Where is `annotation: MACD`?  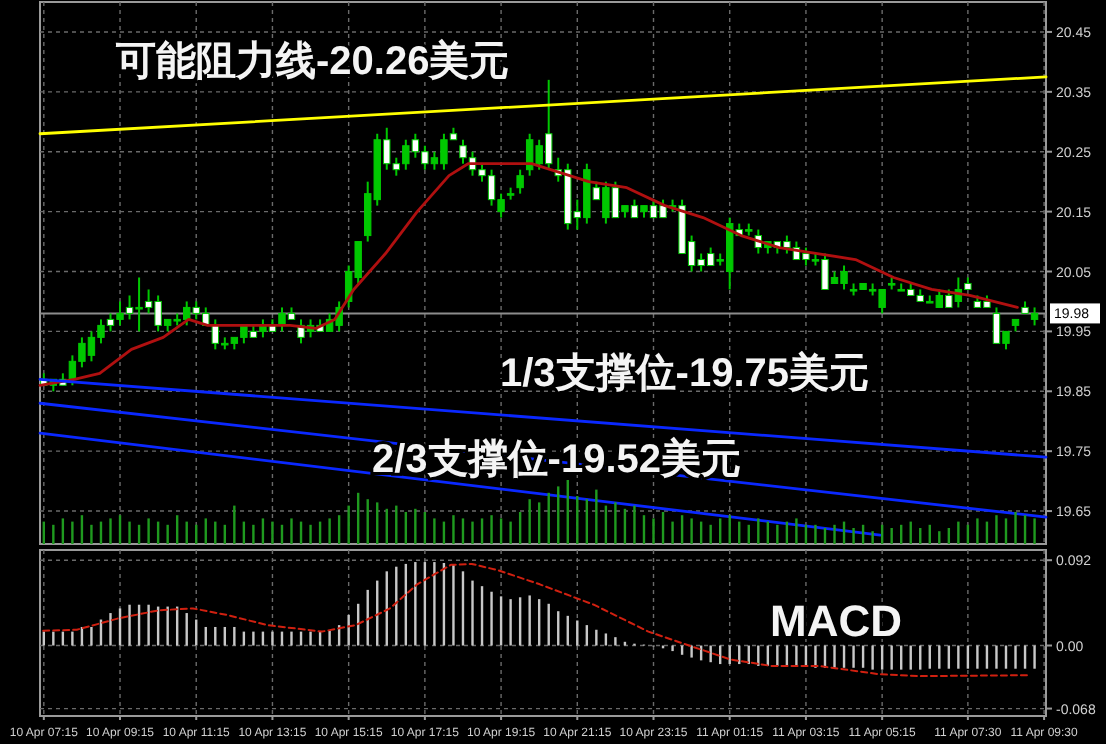
annotation: MACD is located at coordinates (836, 621).